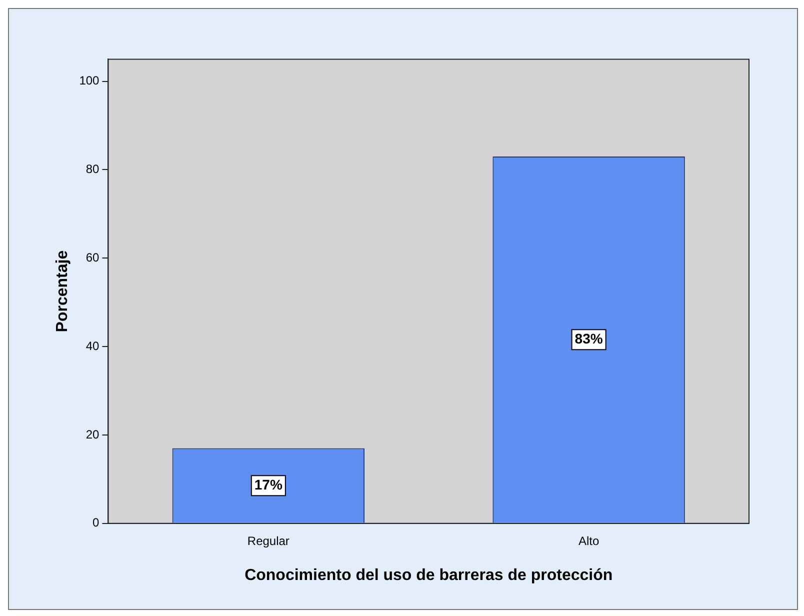  Describe the element at coordinates (93, 434) in the screenshot. I see `y-tick-label: 20` at that location.